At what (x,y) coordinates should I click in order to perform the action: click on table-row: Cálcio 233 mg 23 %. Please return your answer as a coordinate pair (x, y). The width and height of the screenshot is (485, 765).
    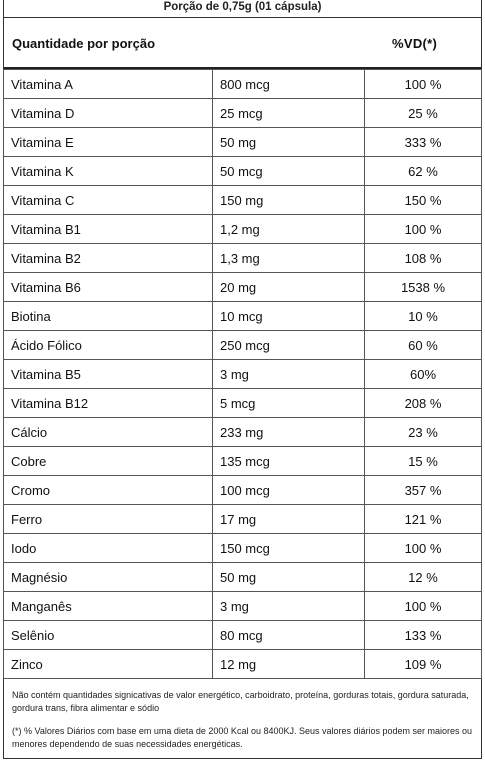
    Looking at the image, I should click on (242, 432).